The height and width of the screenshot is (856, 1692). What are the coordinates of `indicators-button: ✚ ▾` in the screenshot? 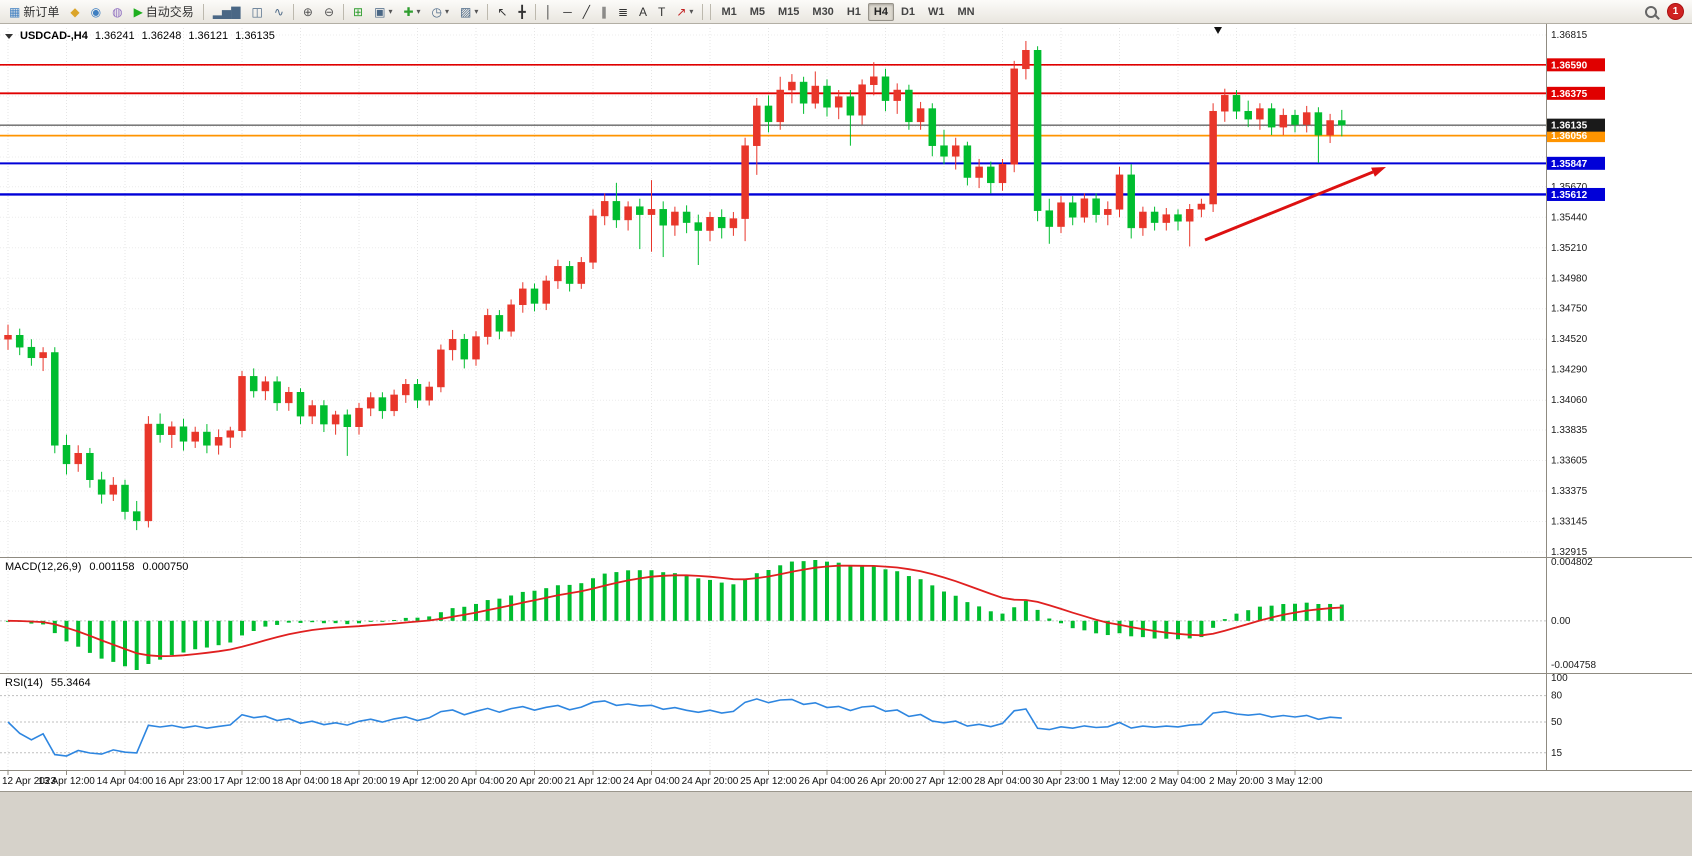 It's located at (411, 12).